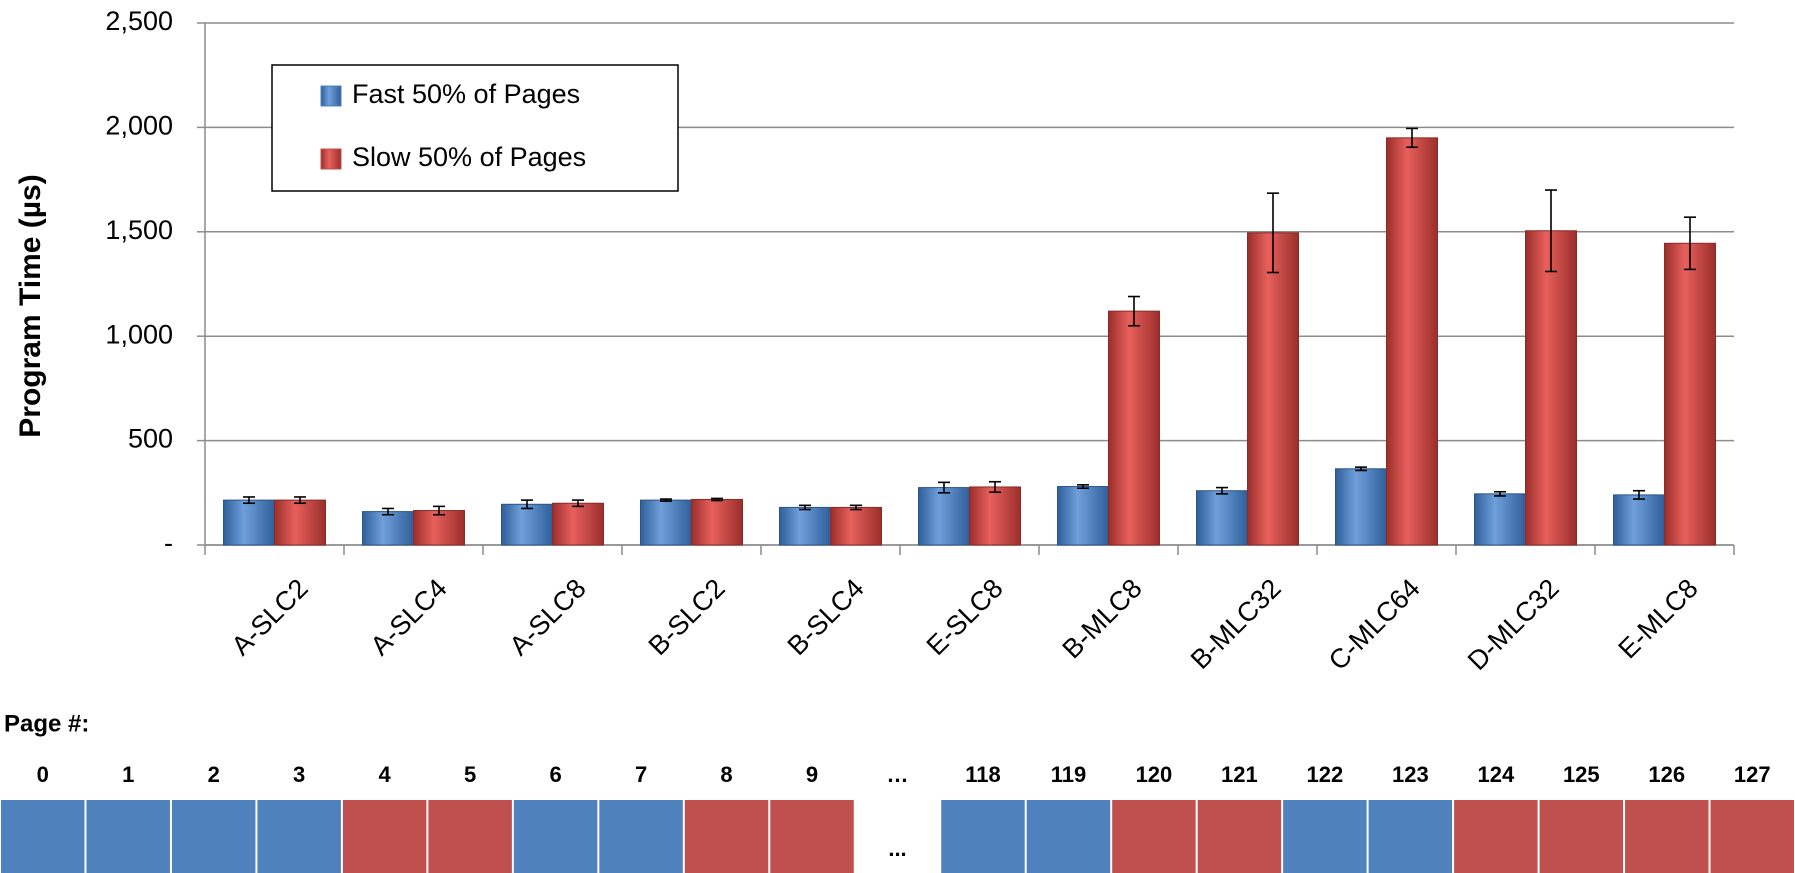  I want to click on x-tick-label: B-MLC32, so click(1236, 624).